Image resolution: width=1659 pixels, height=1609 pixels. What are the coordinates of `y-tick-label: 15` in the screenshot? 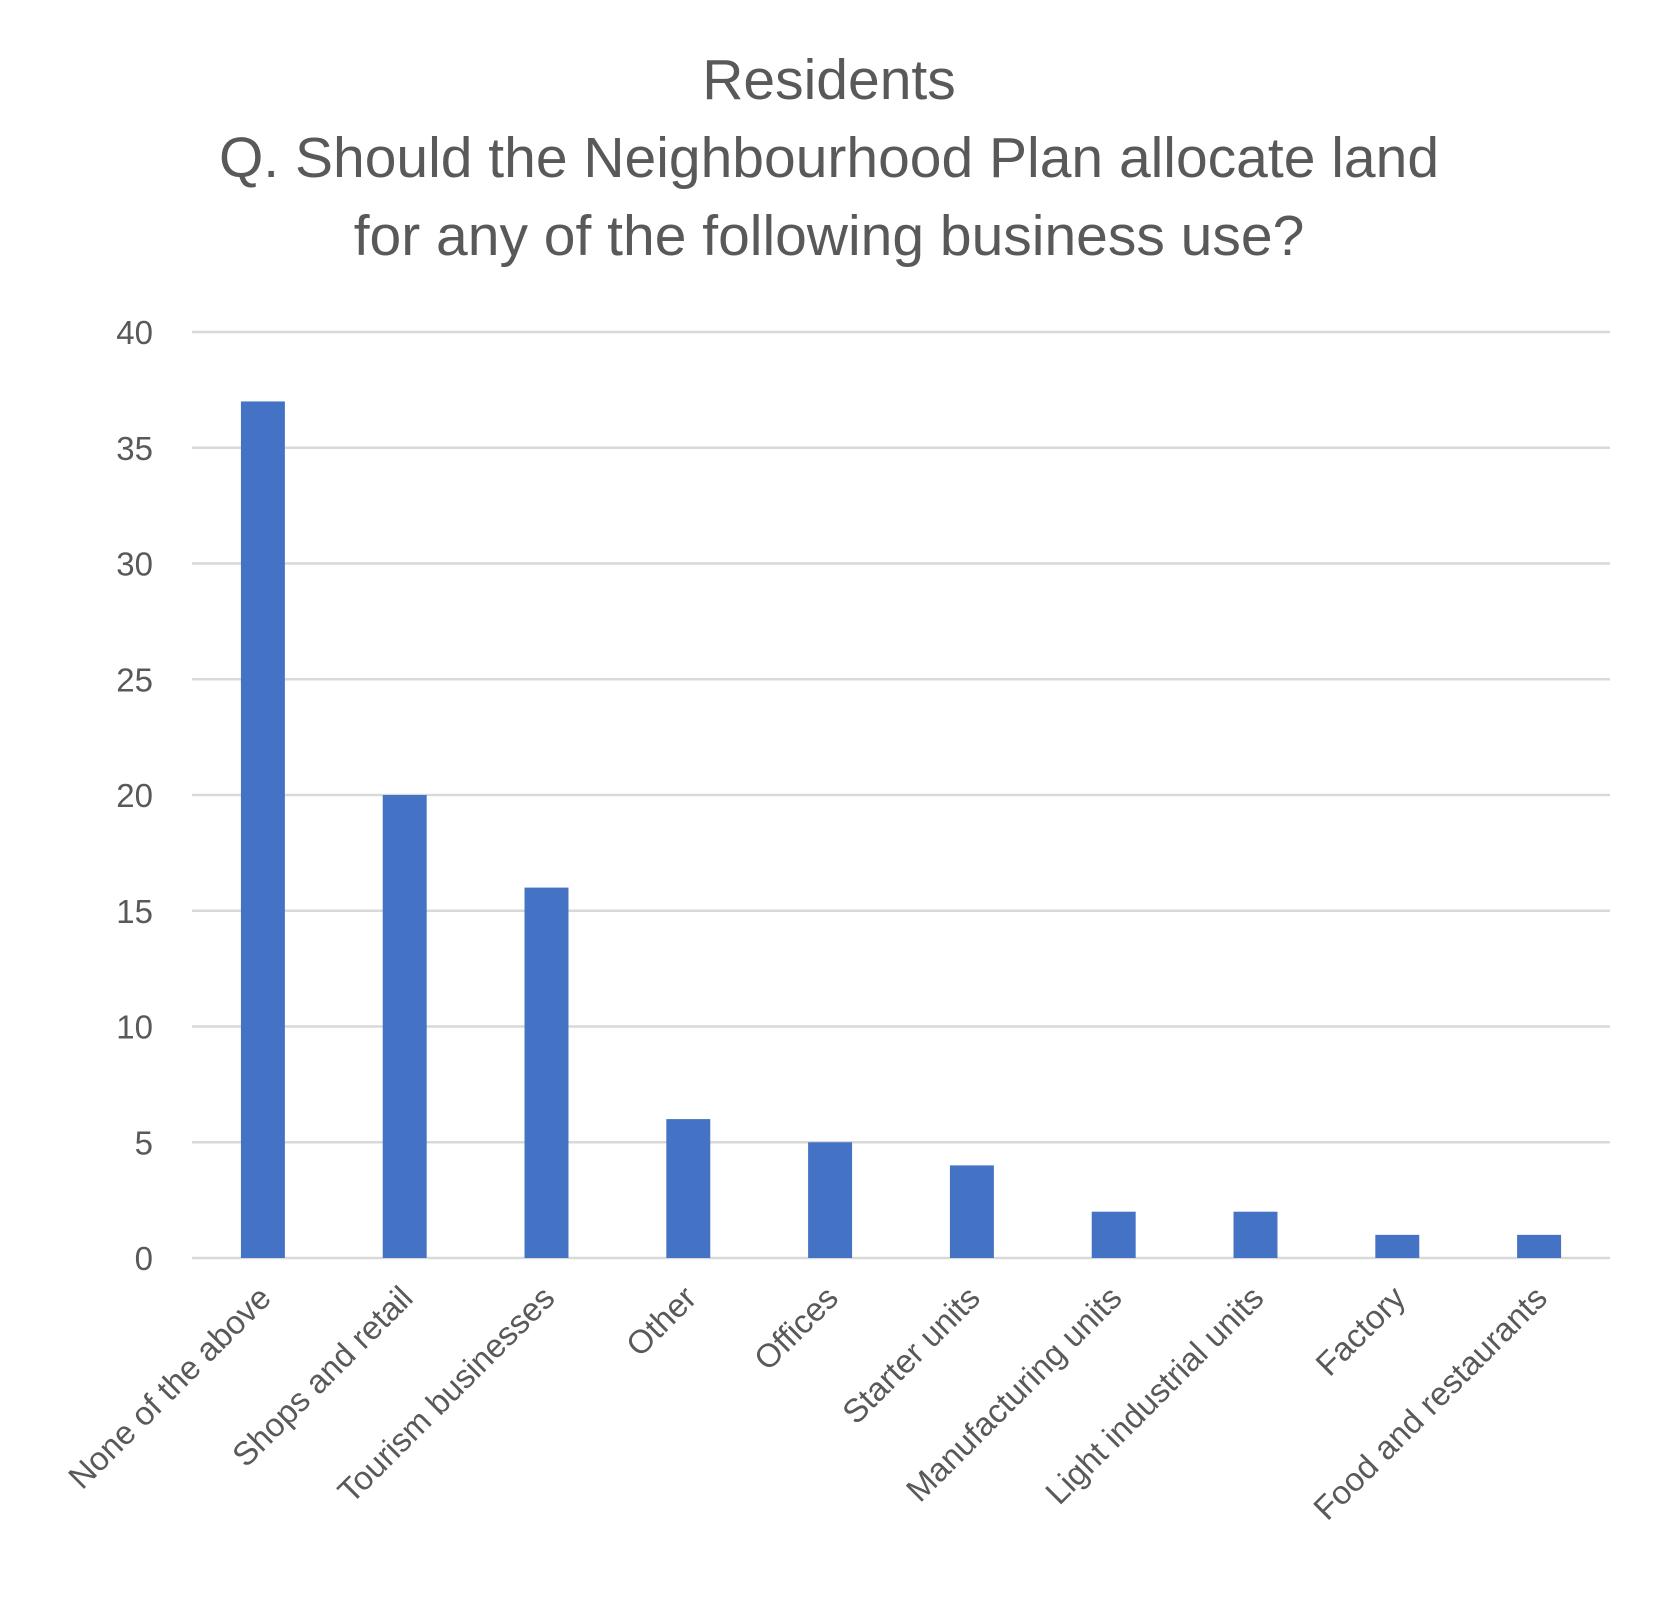 It's located at (134, 911).